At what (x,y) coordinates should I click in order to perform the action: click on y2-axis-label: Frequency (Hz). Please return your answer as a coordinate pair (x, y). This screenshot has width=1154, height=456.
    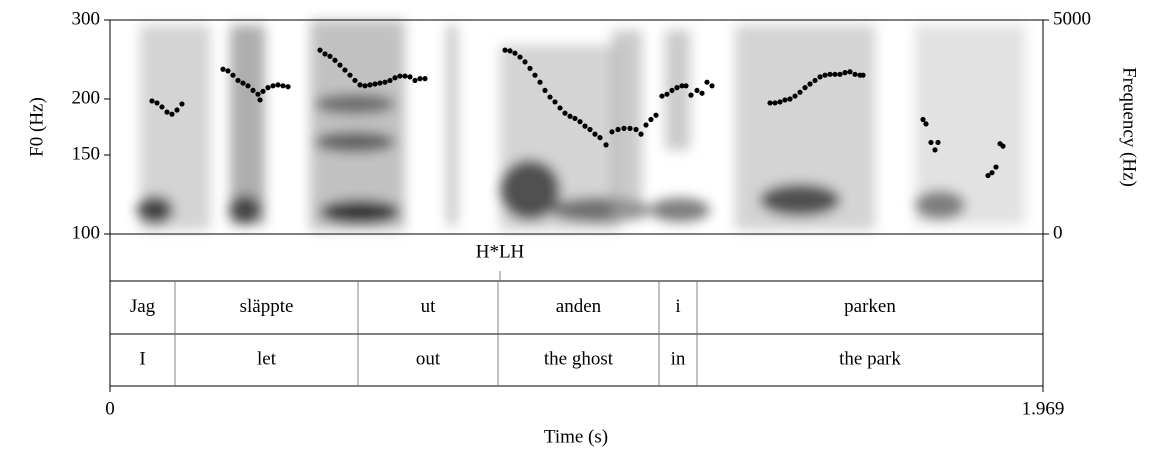
    Looking at the image, I should click on (1129, 127).